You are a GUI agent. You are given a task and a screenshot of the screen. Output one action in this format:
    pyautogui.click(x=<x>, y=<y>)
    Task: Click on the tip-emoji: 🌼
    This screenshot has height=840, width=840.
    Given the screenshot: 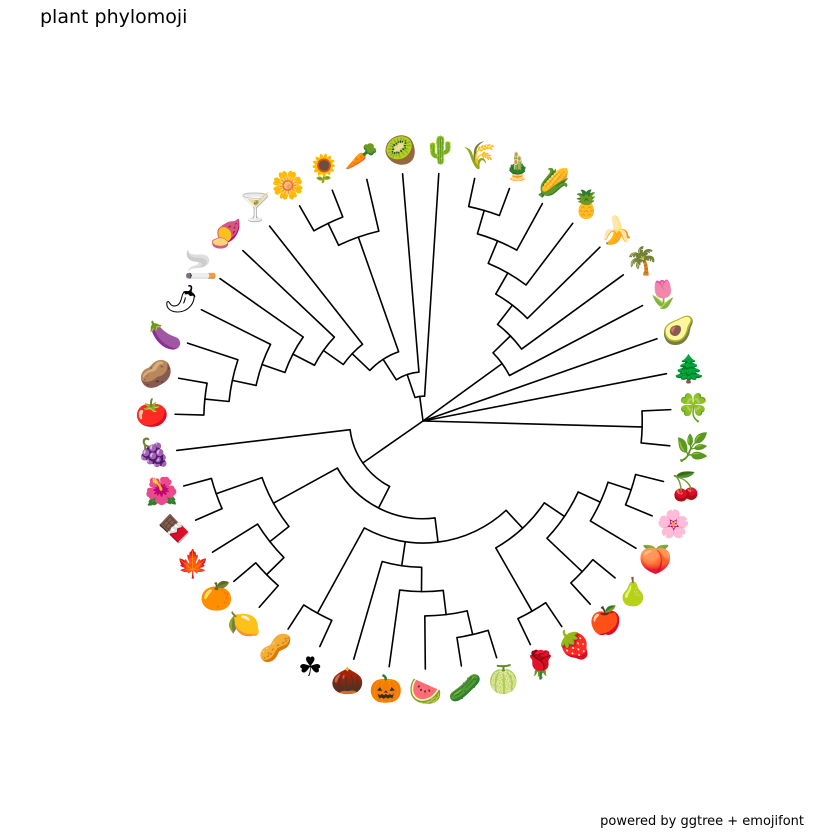 What is the action you would take?
    pyautogui.click(x=288, y=185)
    